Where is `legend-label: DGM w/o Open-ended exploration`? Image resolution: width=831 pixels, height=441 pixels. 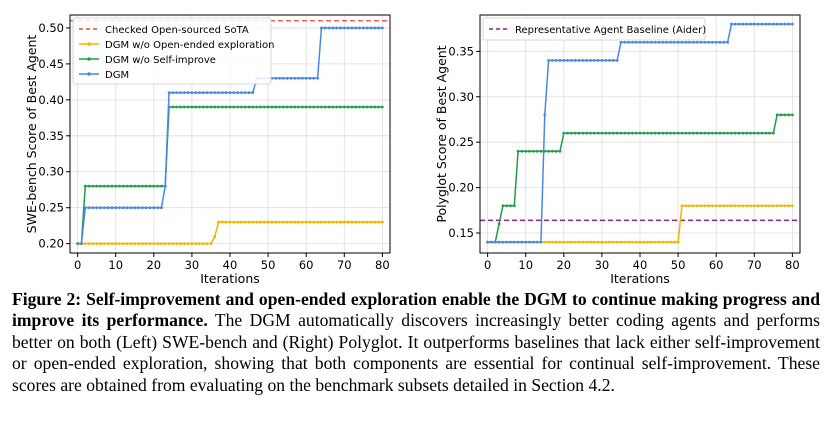 legend-label: DGM w/o Open-ended exploration is located at coordinates (189, 45).